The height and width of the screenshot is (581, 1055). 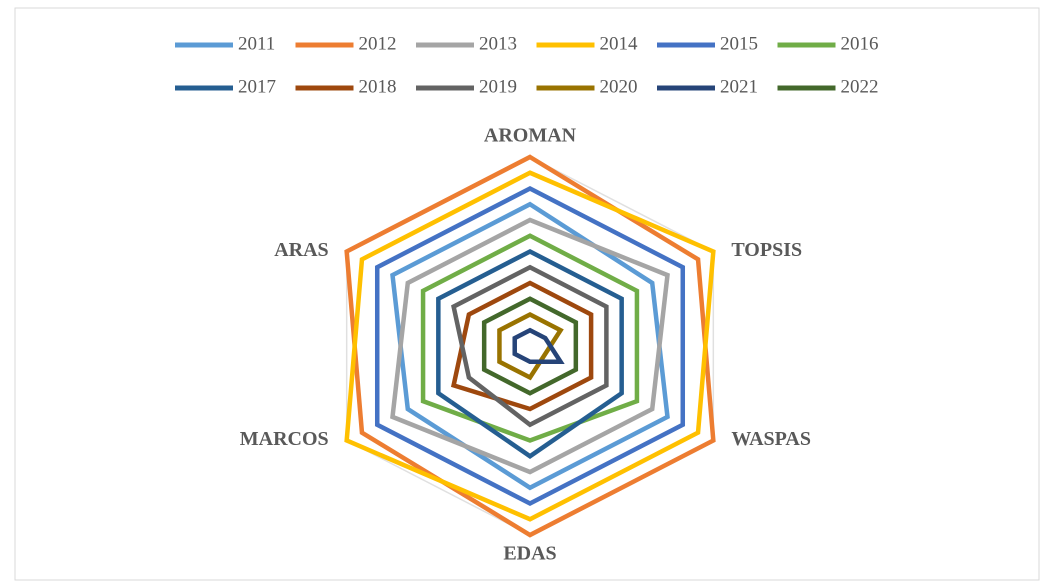 What do you see at coordinates (739, 43) in the screenshot?
I see `legend-label: 2015` at bounding box center [739, 43].